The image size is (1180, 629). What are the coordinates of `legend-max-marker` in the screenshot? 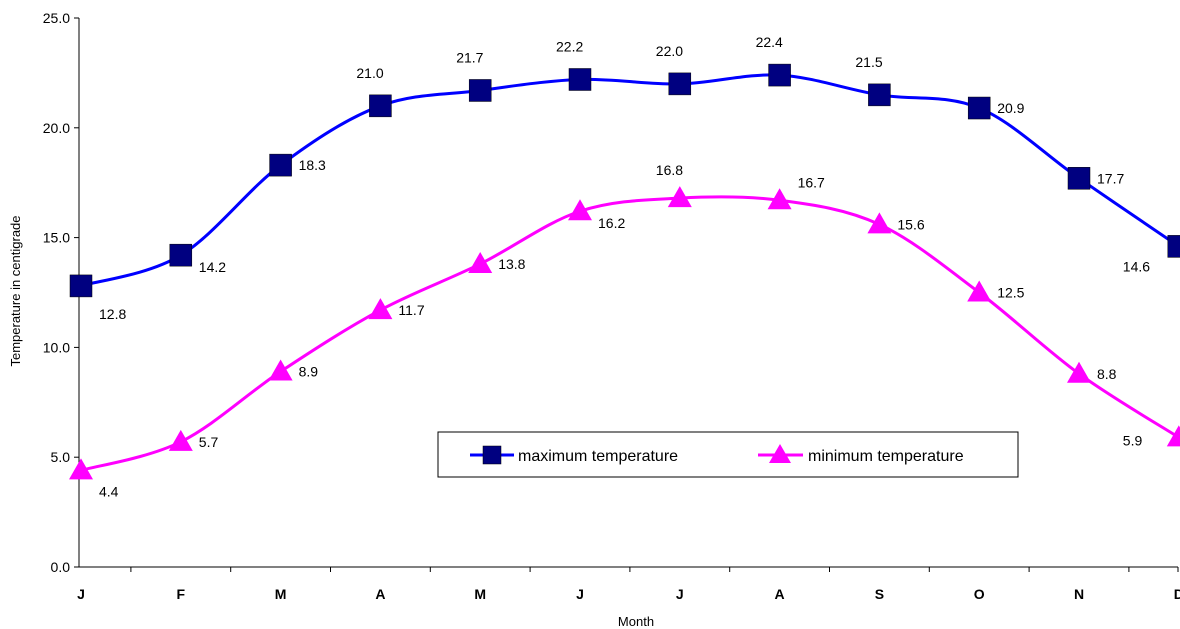 It's located at (492, 455).